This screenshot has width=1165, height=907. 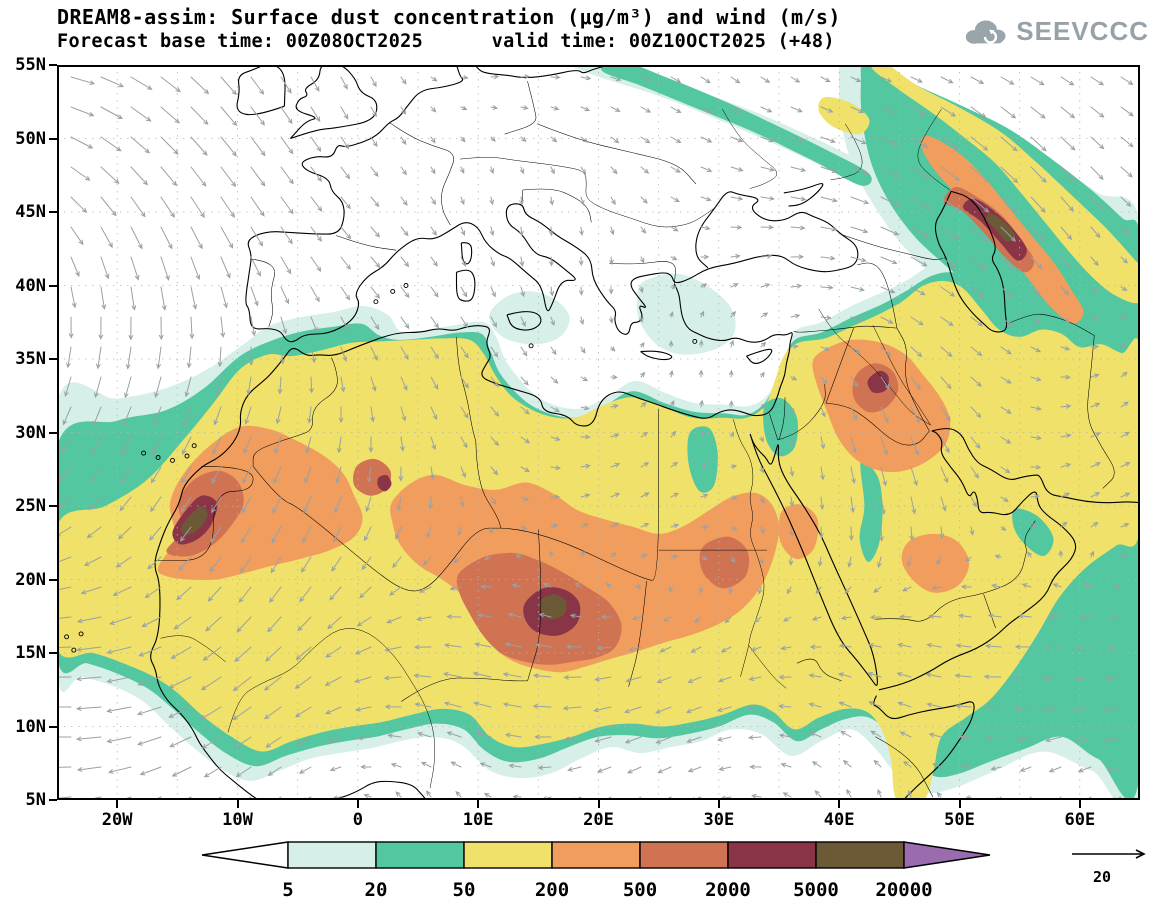 I want to click on dust-region-teal-oman-overlay, so click(x=1033, y=532).